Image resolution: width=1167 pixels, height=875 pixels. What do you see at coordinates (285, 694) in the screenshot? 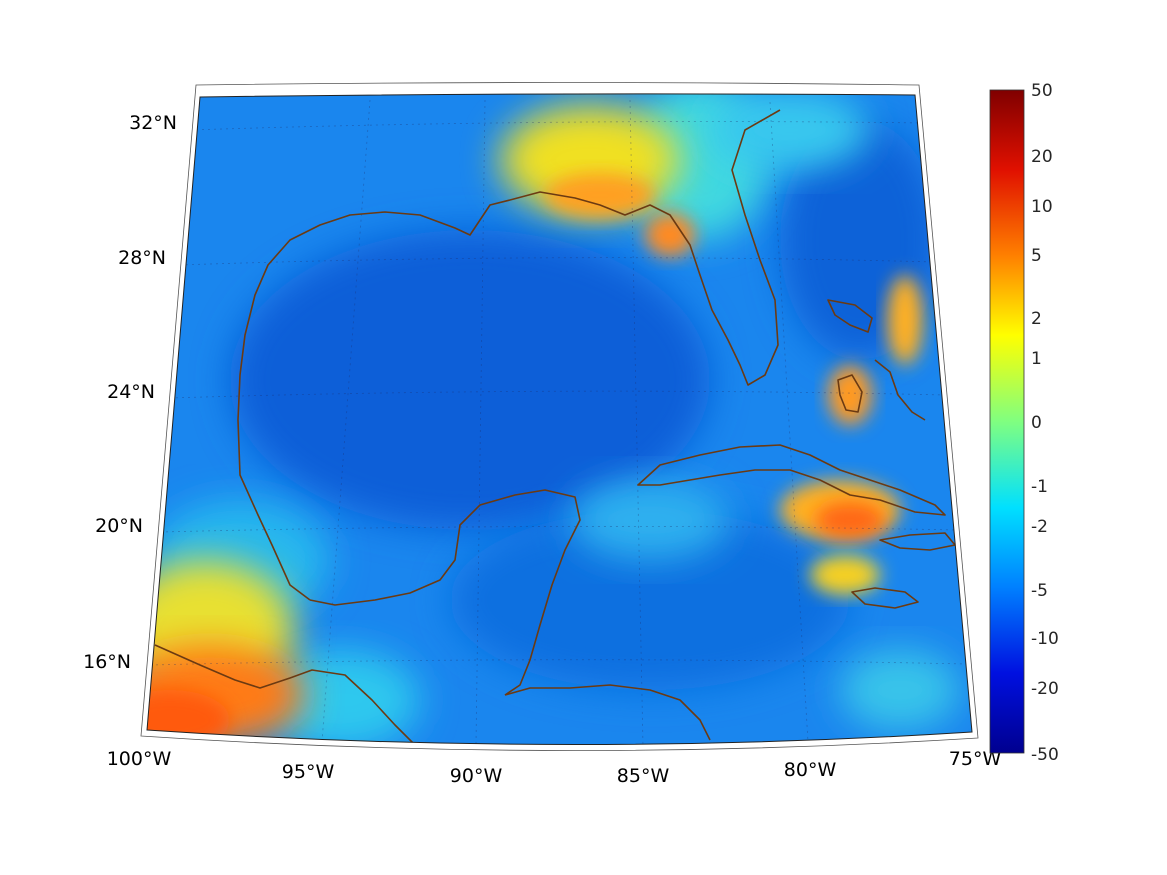
I see `pacific-coast-mexico` at bounding box center [285, 694].